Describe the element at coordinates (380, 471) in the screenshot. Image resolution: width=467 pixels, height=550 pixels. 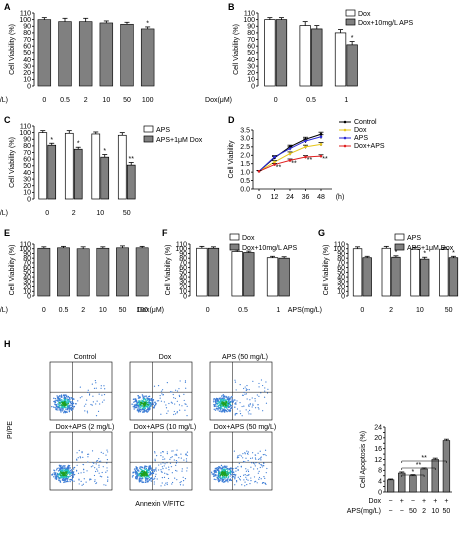
I see `y-tick-label: 8` at that location.